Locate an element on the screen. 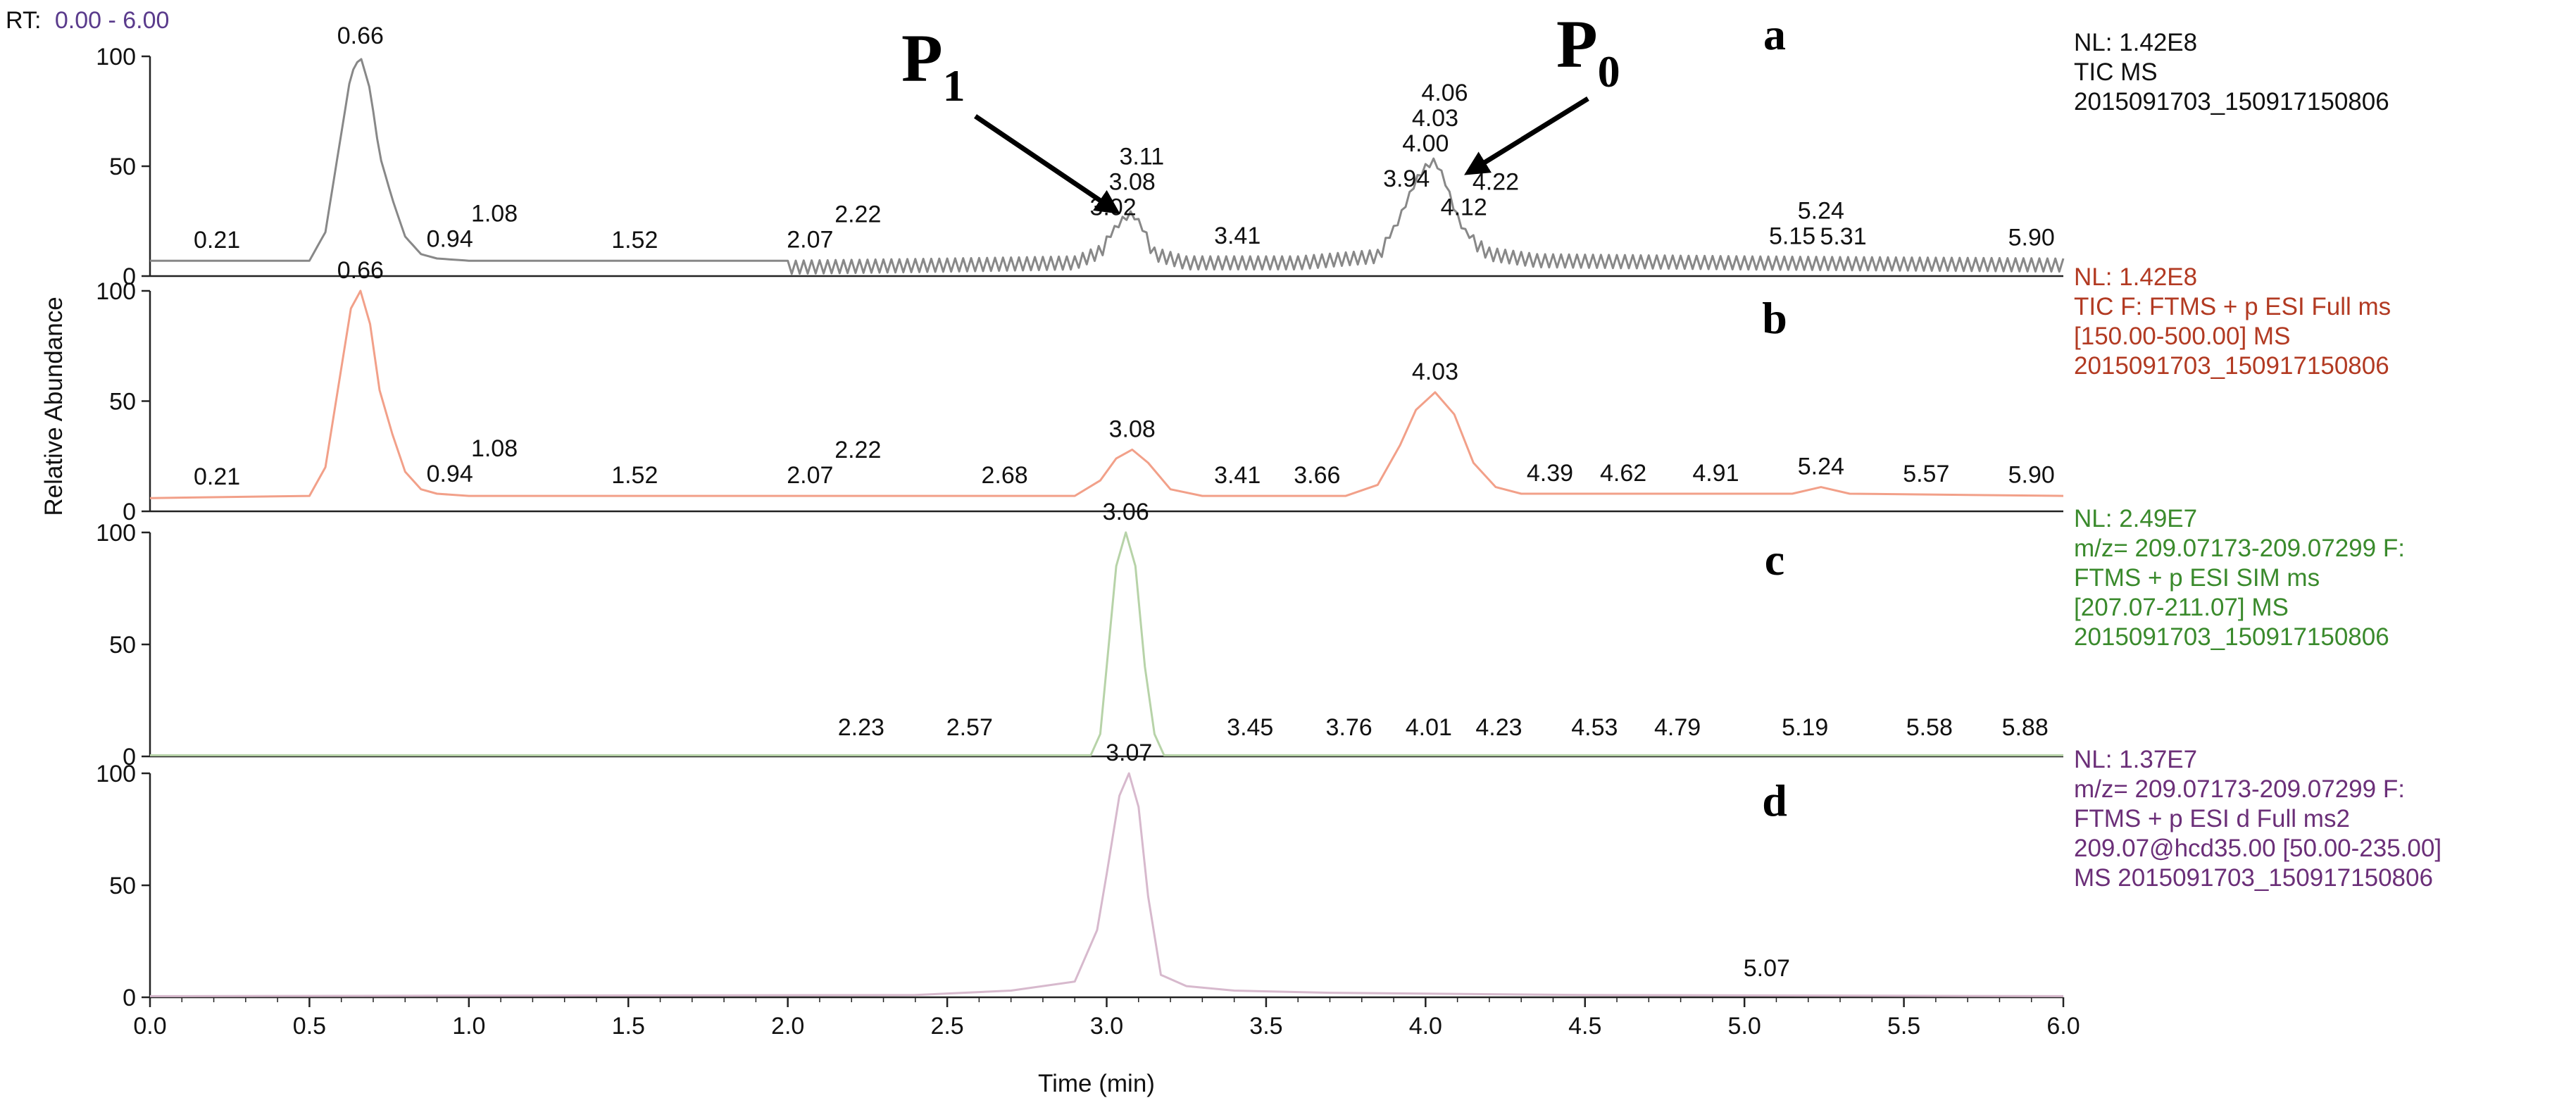 This screenshot has width=2576, height=1098. x-tick-label: 1.5 is located at coordinates (628, 1026).